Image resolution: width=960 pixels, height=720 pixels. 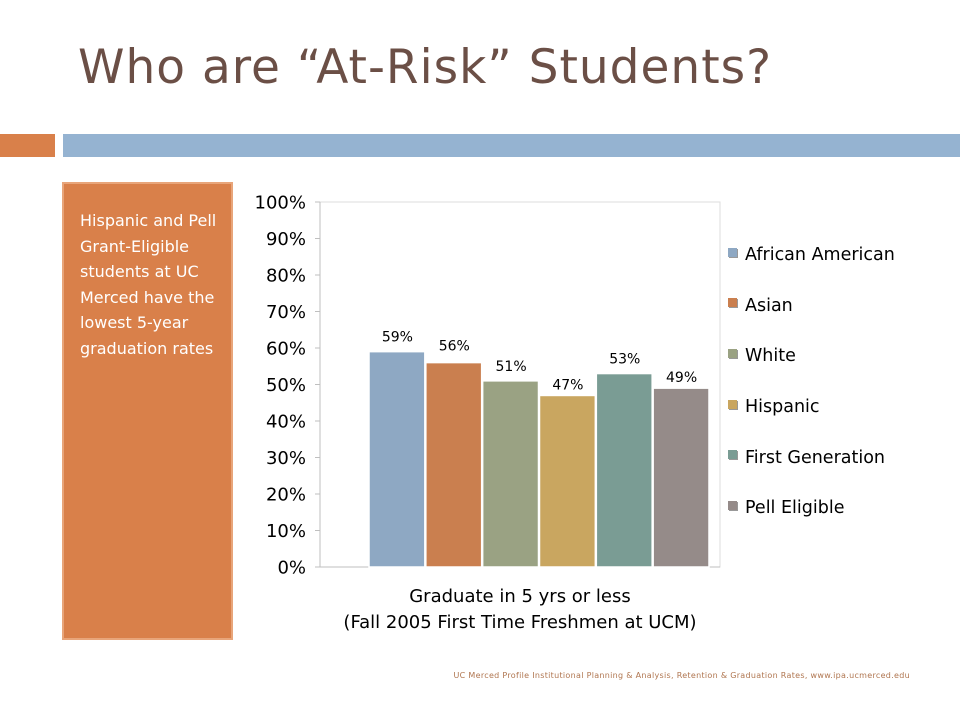 I want to click on legend-item: First Generation, so click(x=825, y=457).